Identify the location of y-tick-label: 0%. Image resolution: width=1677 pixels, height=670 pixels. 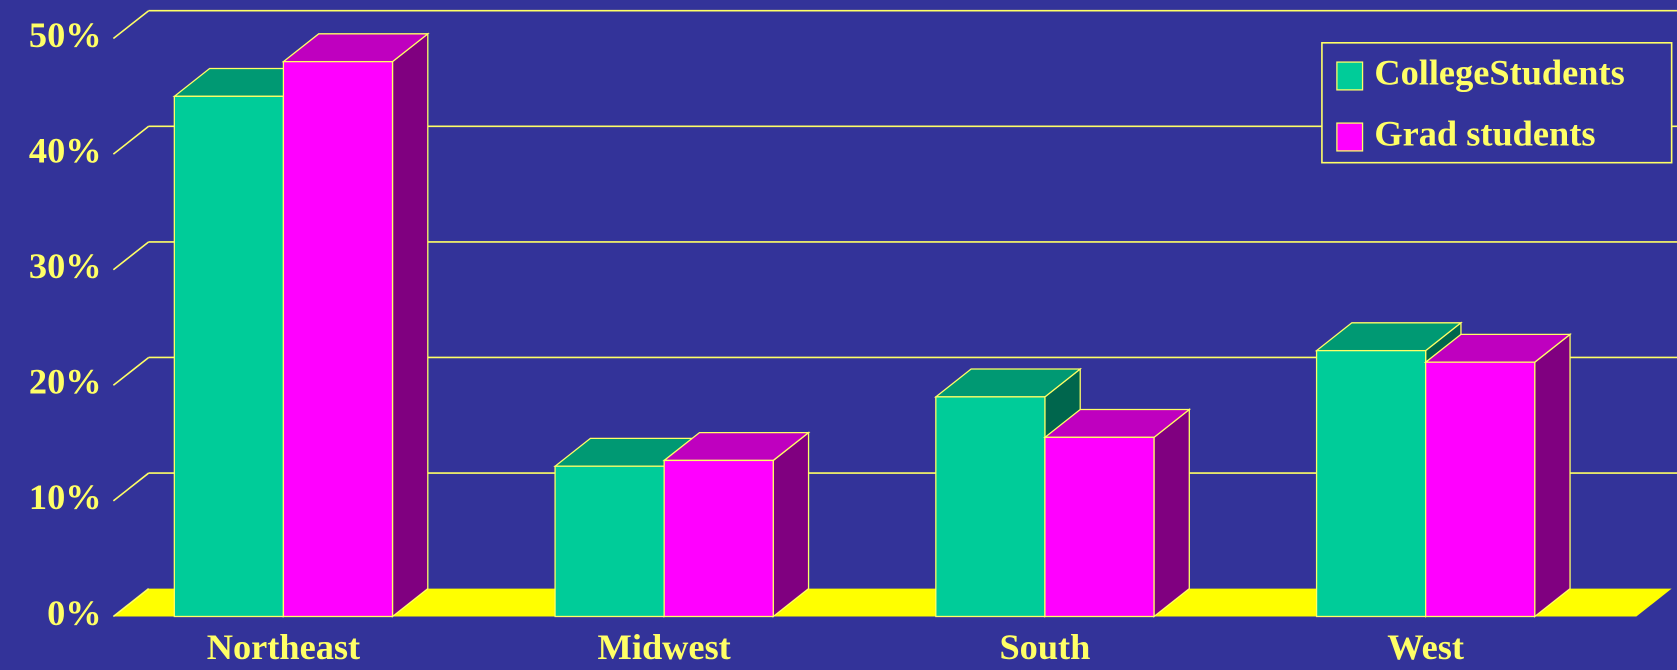
(74, 613).